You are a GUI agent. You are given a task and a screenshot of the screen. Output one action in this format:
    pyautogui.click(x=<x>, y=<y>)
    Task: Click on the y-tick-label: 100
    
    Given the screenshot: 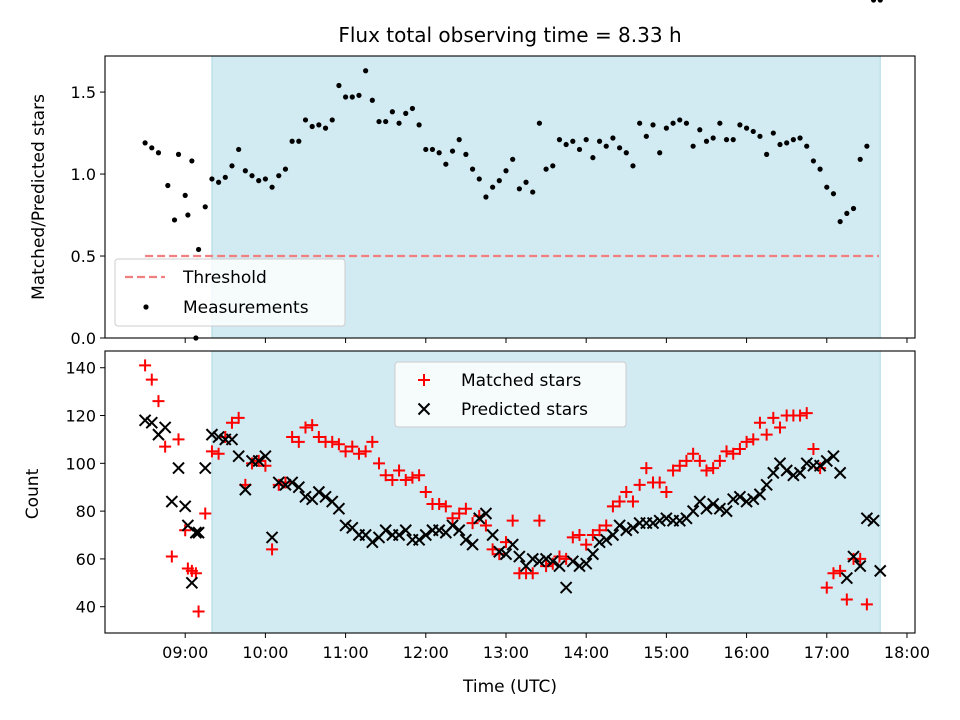 What is the action you would take?
    pyautogui.click(x=80, y=463)
    